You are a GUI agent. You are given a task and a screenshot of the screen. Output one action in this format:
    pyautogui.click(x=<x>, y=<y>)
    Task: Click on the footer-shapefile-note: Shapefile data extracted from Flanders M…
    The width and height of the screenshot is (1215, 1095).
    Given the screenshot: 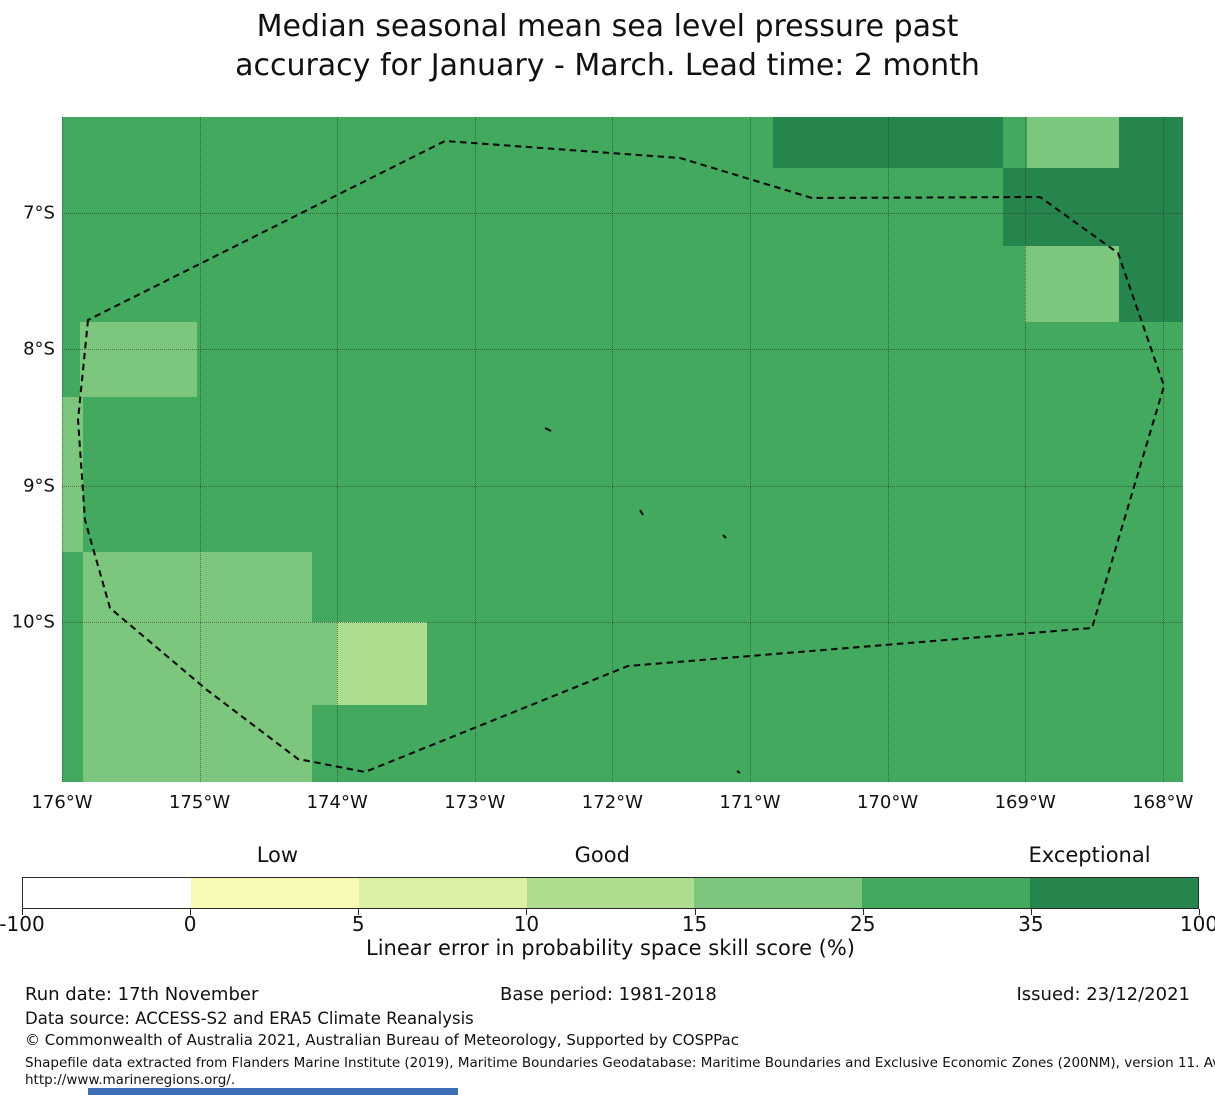 What is the action you would take?
    pyautogui.click(x=620, y=1063)
    